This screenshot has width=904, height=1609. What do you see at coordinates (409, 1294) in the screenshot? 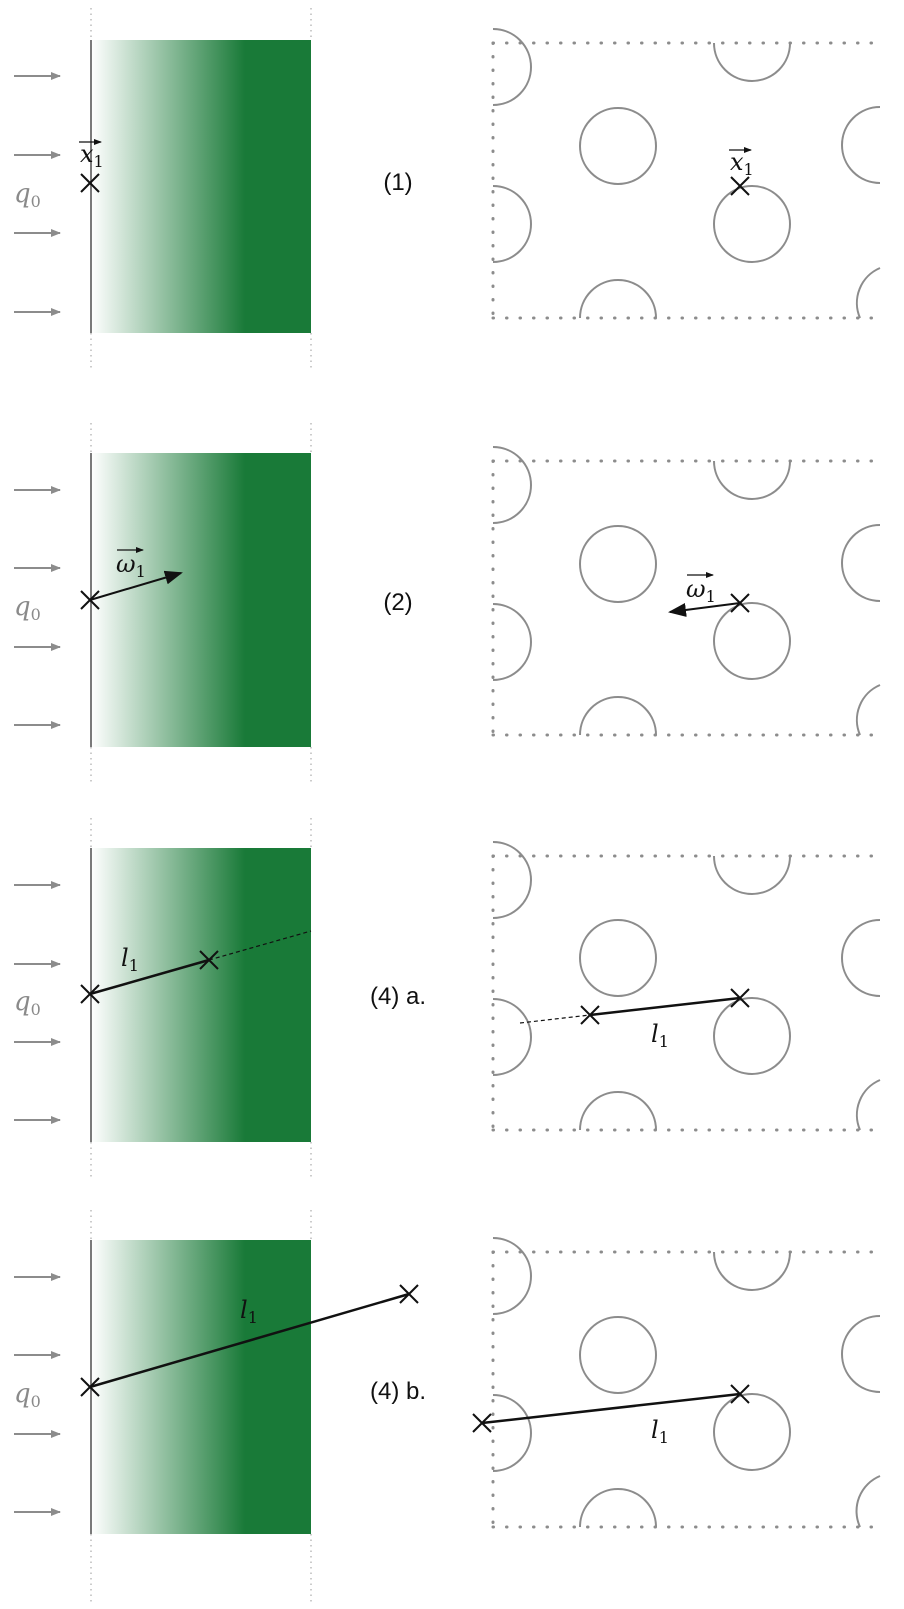
I see `escape-point-marker` at bounding box center [409, 1294].